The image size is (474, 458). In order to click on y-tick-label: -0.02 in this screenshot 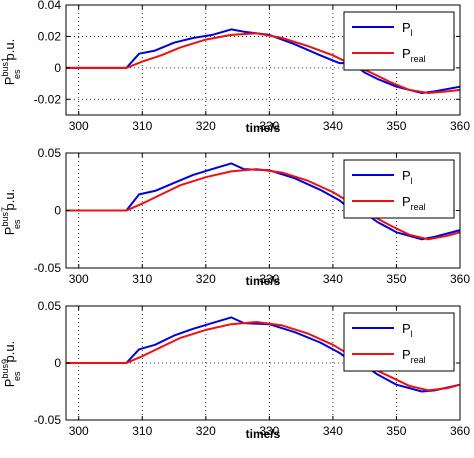, I will do `click(48, 99)`.